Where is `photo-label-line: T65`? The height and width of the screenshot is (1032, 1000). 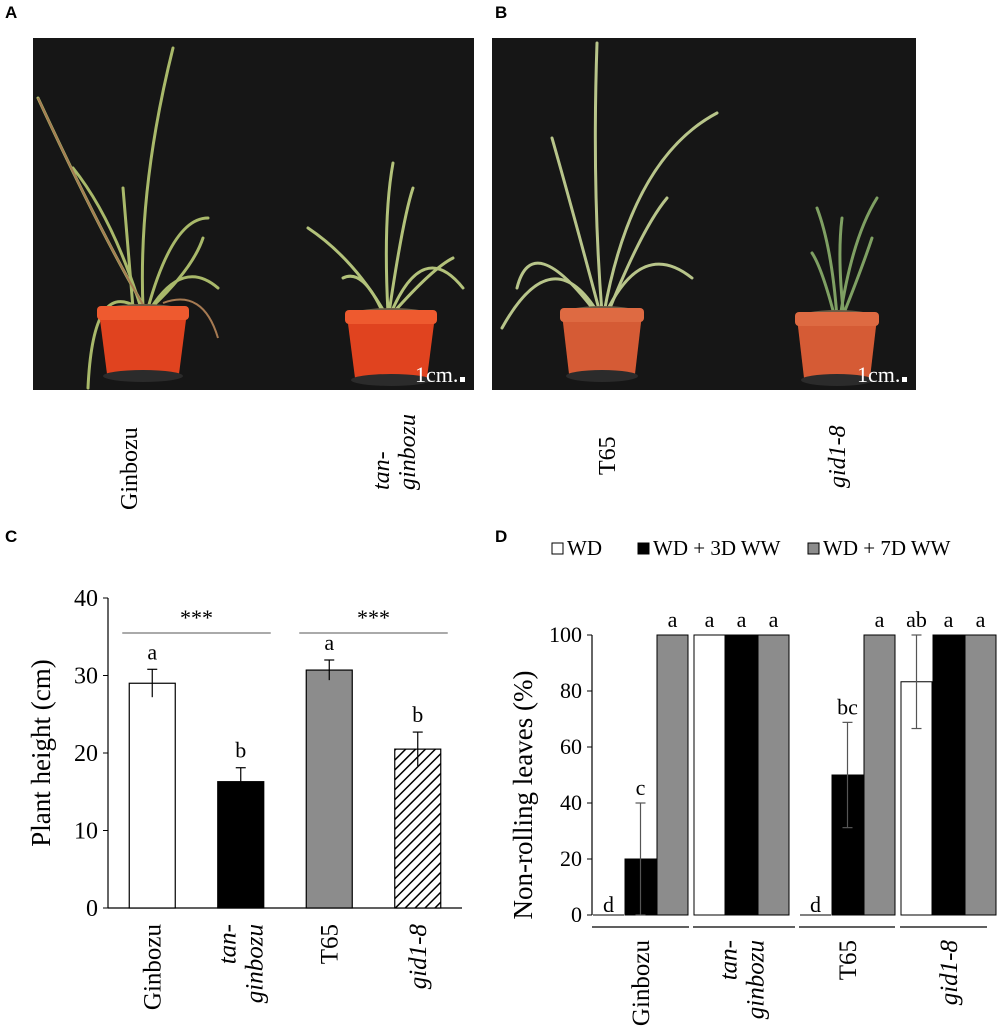 photo-label-line: T65 is located at coordinates (608, 455).